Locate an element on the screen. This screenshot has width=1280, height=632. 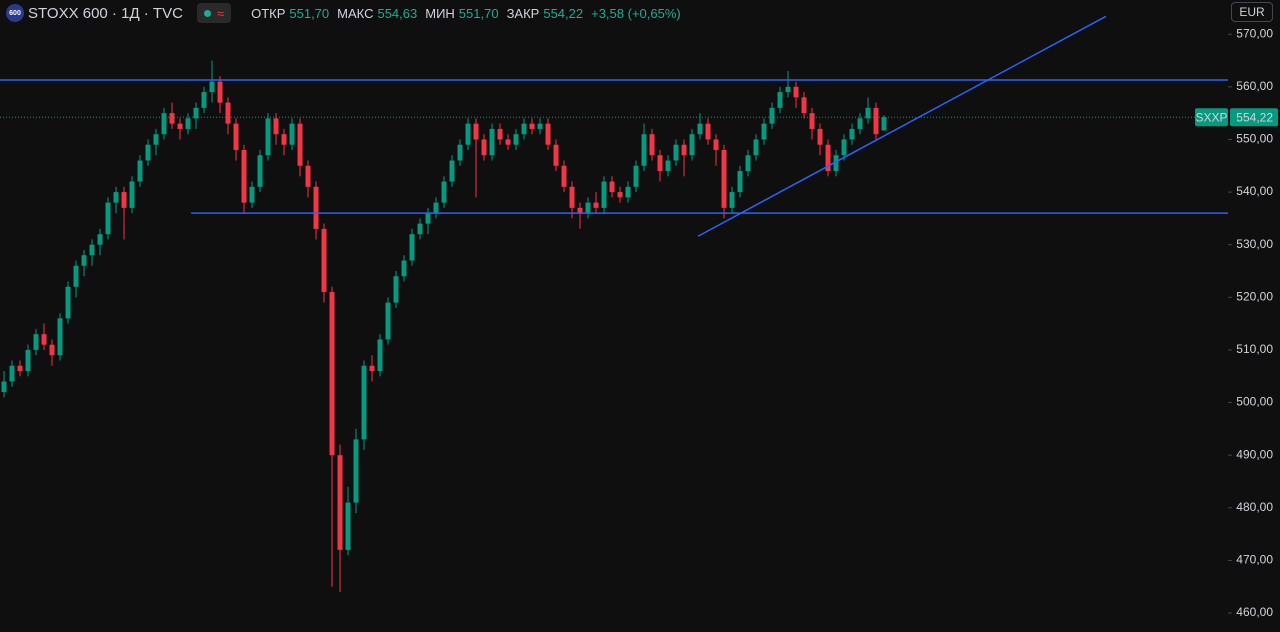
low-label: МИН is located at coordinates (440, 13).